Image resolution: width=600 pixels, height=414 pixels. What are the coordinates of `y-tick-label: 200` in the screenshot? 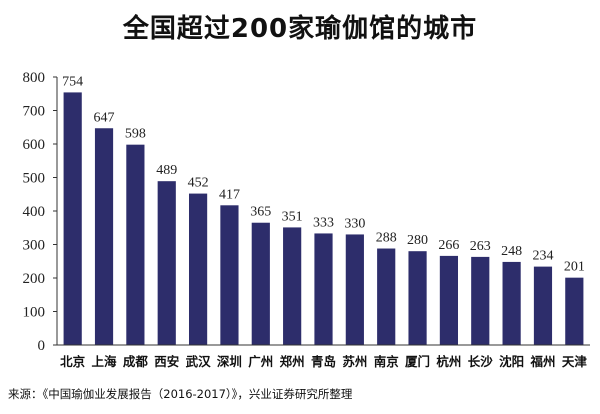 It's located at (34, 279).